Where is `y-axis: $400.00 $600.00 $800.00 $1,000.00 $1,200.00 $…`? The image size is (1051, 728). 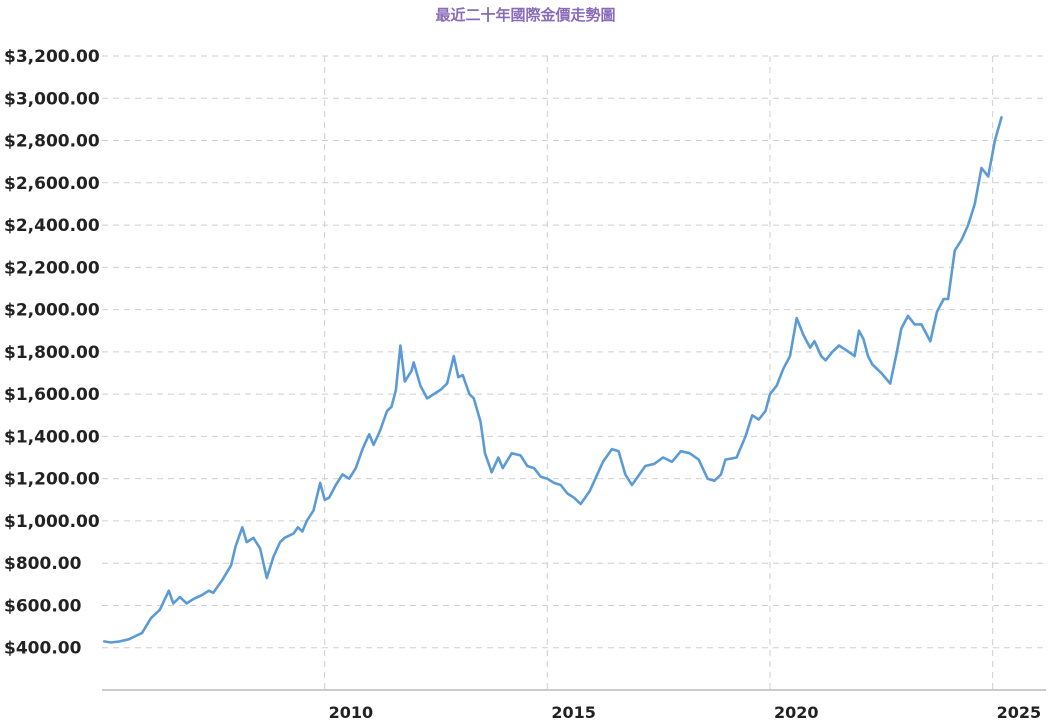
y-axis: $400.00 $600.00 $800.00 $1,000.00 $1,200.00 $… is located at coordinates (52, 353).